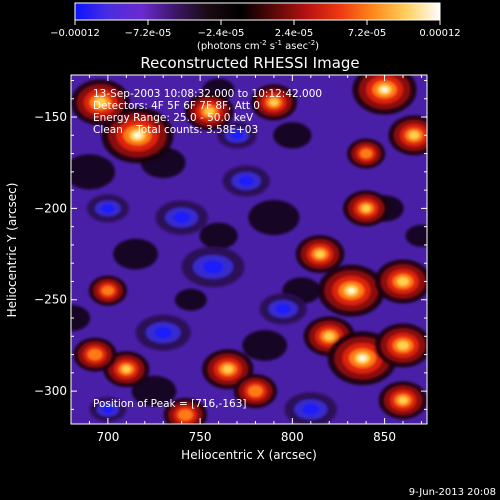 The width and height of the screenshot is (500, 500). I want to click on annotation-clean-counts: Clean Total counts: 3.58E+03, so click(175, 130).